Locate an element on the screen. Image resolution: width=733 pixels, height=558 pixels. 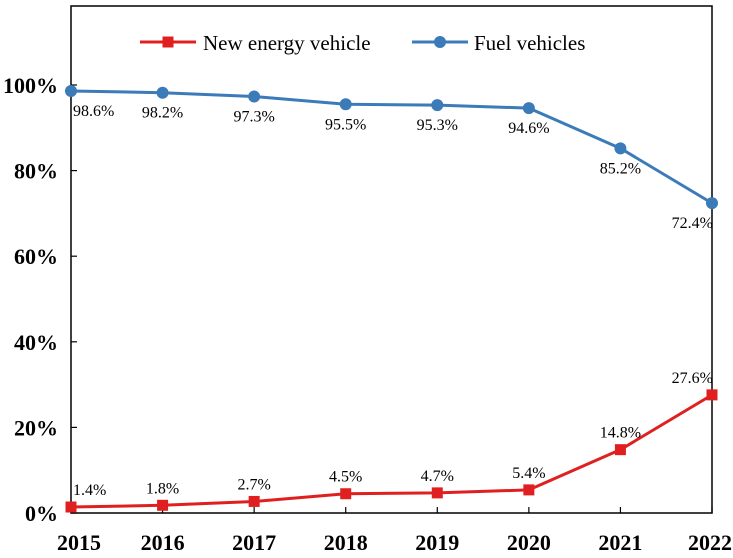
y-tick-label: 100% is located at coordinates (30, 85).